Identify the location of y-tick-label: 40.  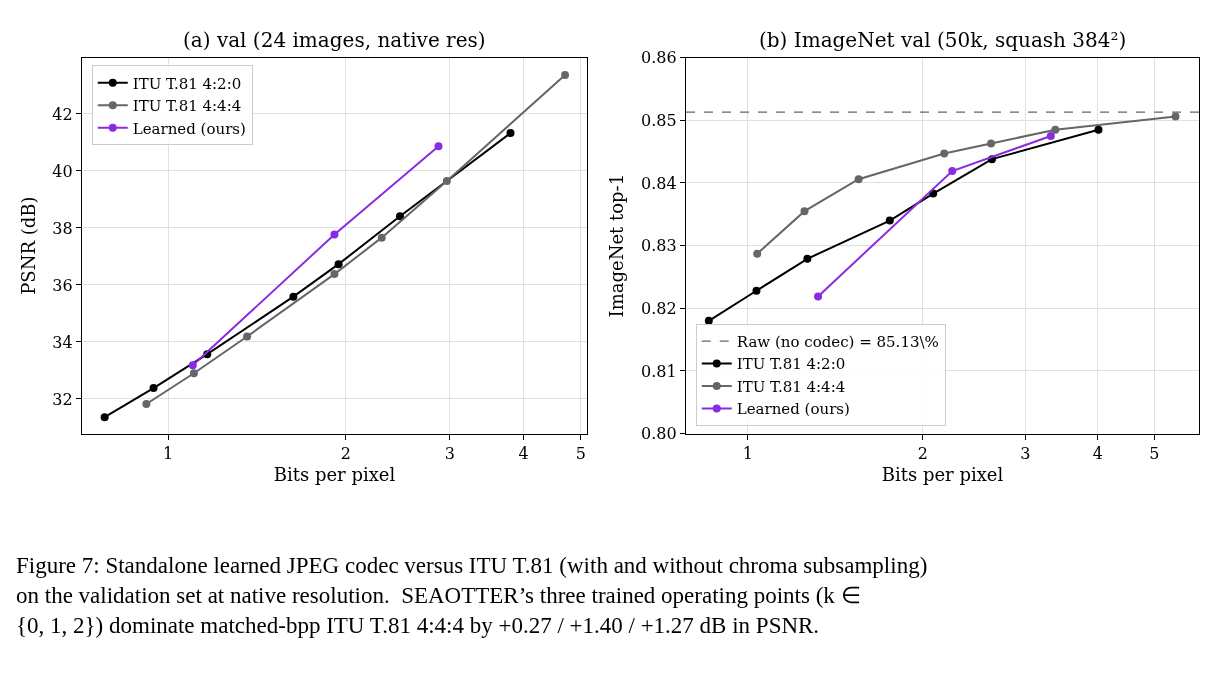
(62, 171).